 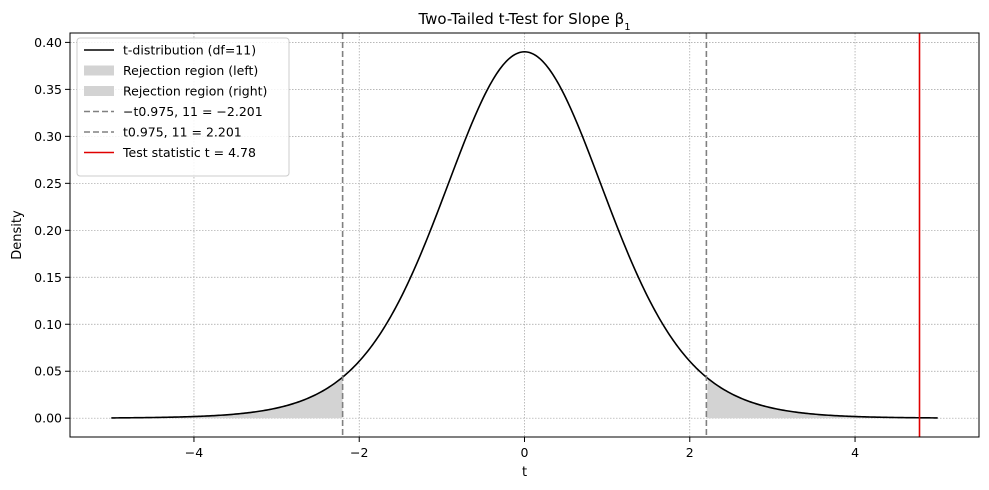 What do you see at coordinates (48, 136) in the screenshot?
I see `y-tick-label: 0.30` at bounding box center [48, 136].